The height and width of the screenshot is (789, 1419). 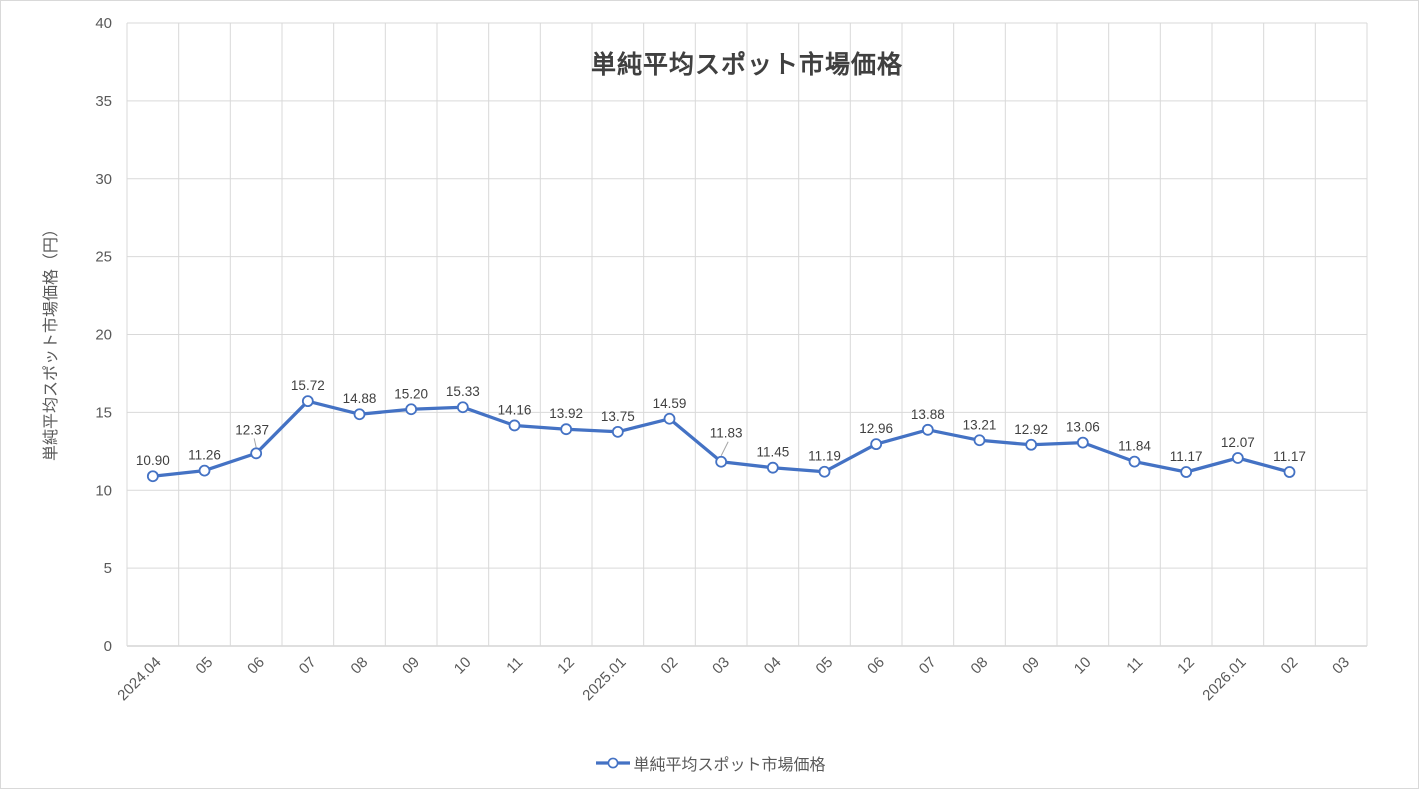 What do you see at coordinates (108, 646) in the screenshot?
I see `y-axis-tick-label: 0` at bounding box center [108, 646].